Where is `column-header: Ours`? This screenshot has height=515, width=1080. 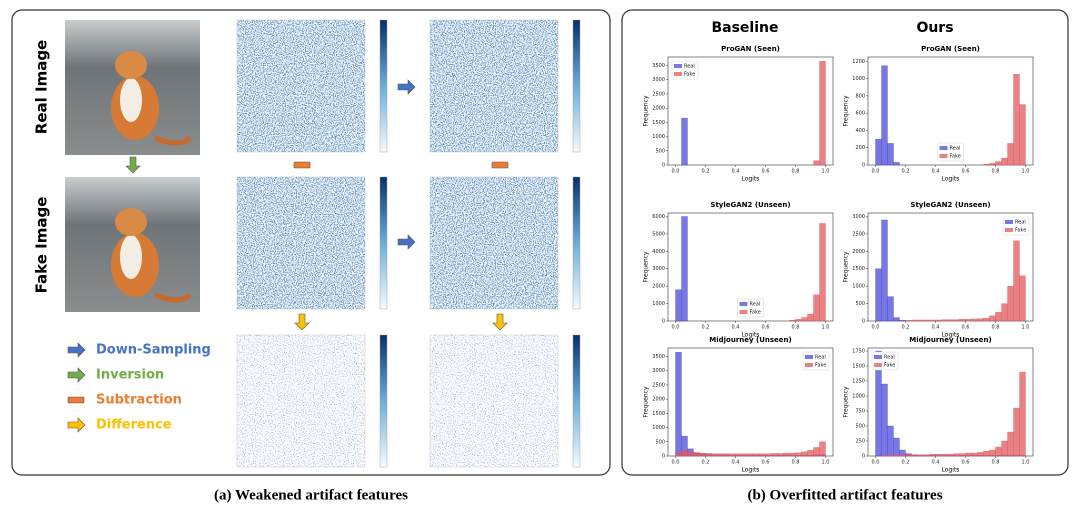
column-header: Ours is located at coordinates (934, 28).